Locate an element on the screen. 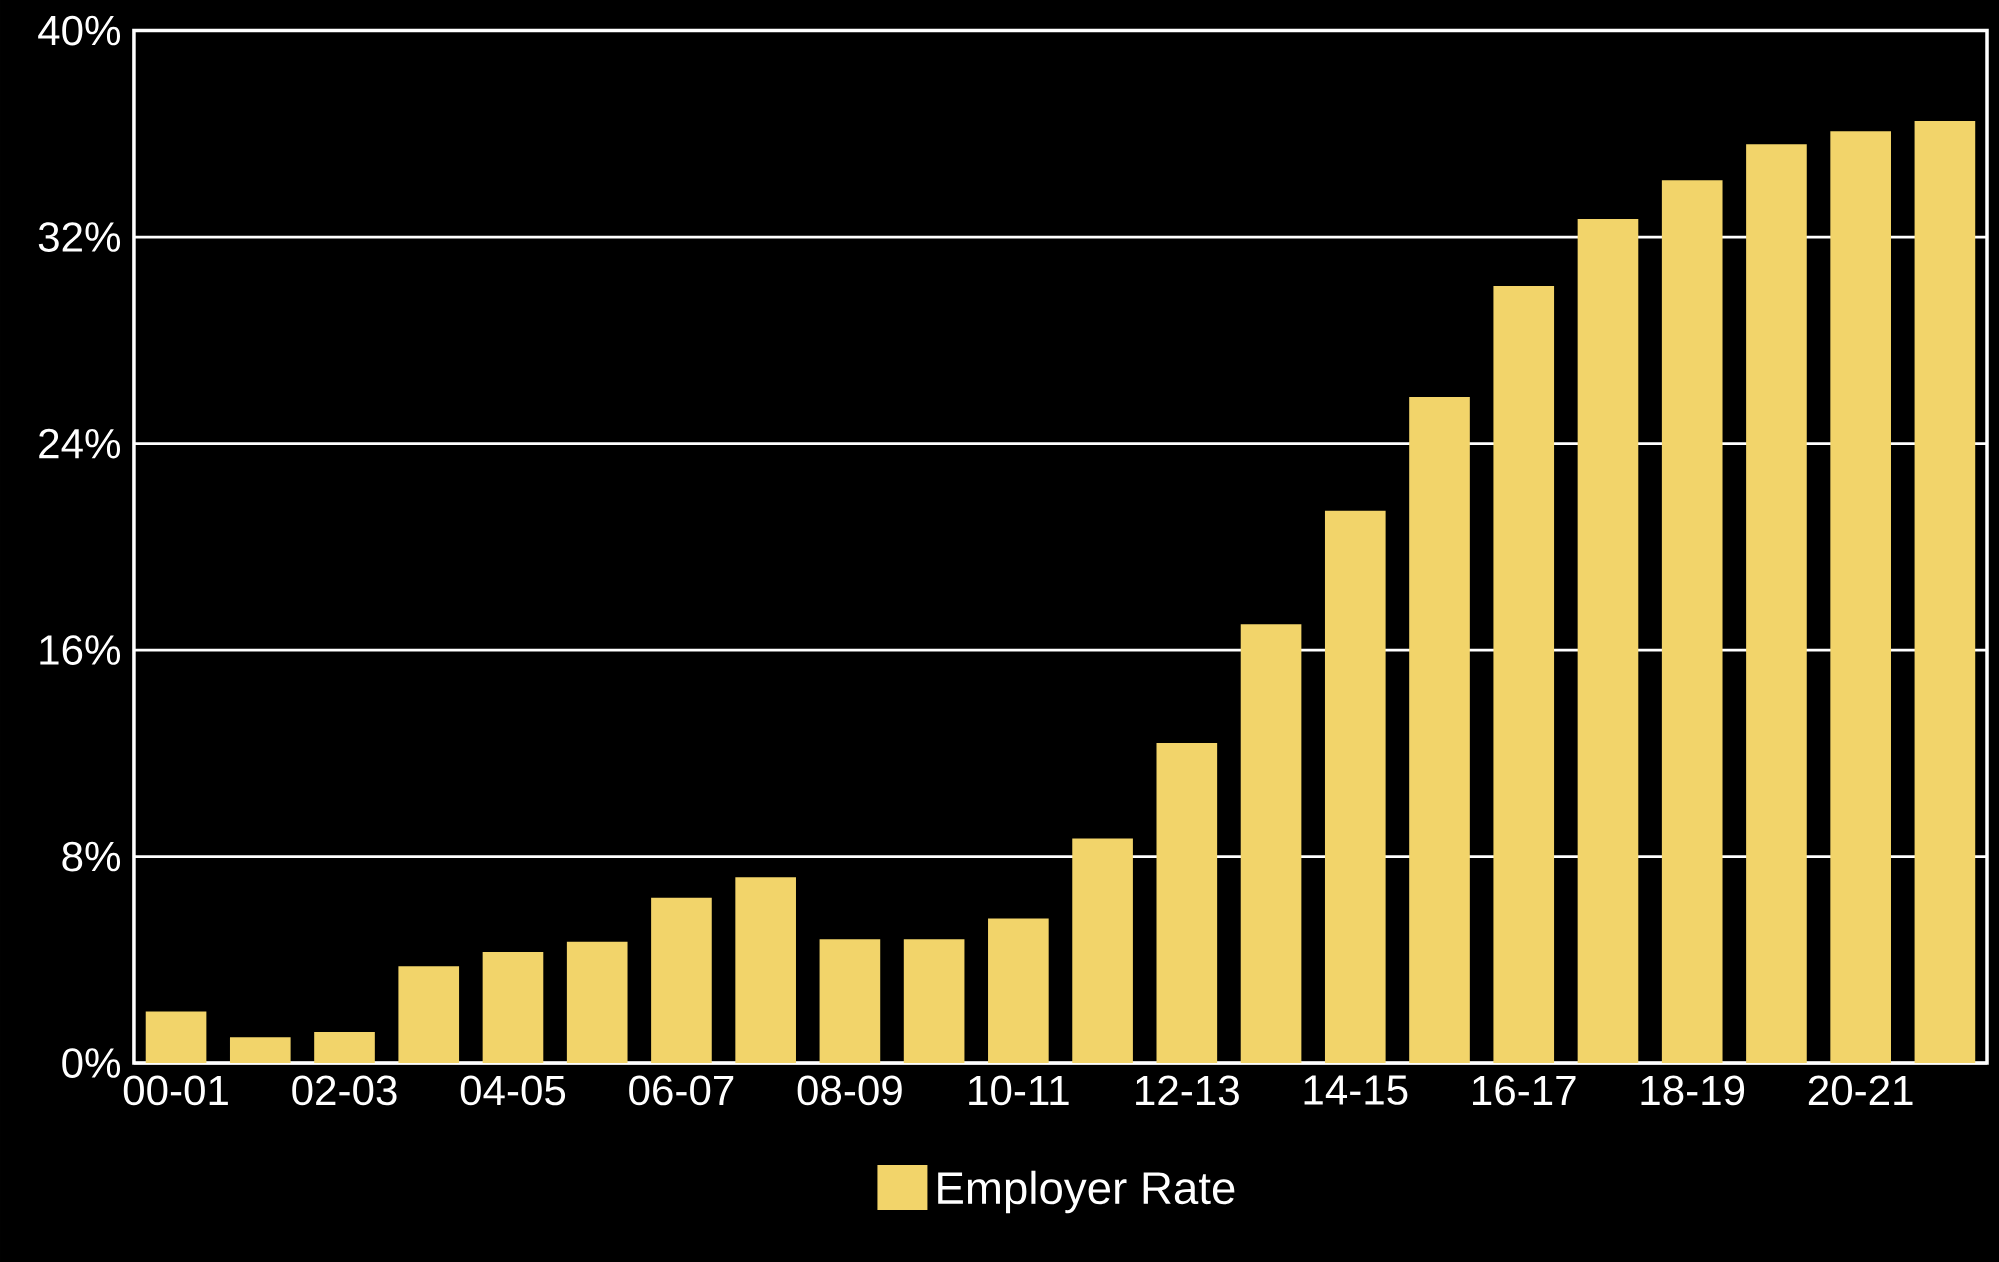 The height and width of the screenshot is (1262, 1999). x-tick-label: 18-19 is located at coordinates (1693, 1090).